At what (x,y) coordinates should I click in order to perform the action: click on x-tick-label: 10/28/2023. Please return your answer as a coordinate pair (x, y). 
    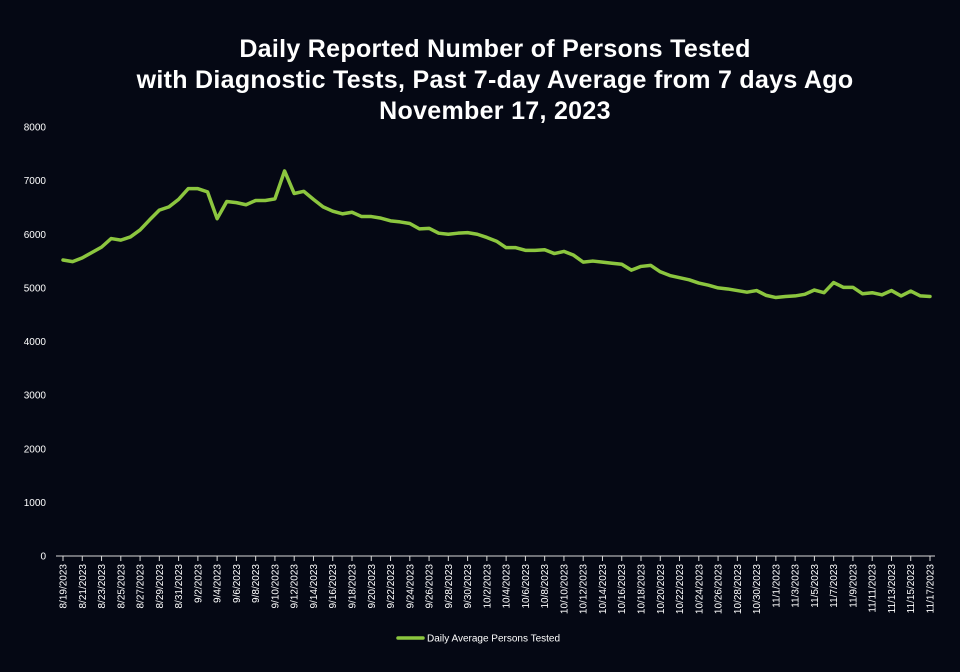
    Looking at the image, I should click on (738, 589).